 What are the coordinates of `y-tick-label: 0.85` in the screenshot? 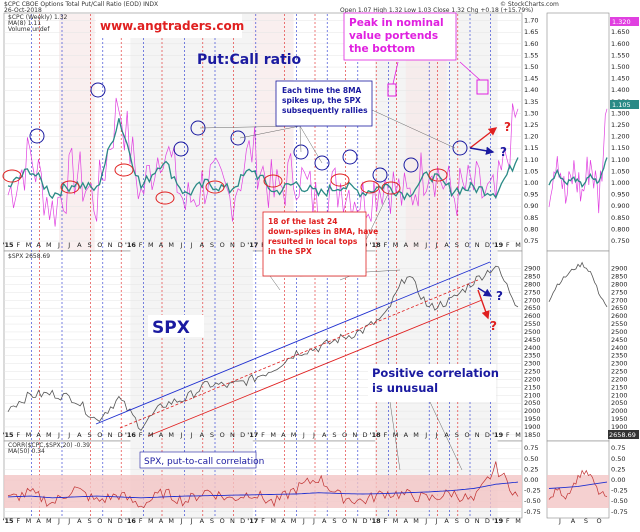 It's located at (531, 218).